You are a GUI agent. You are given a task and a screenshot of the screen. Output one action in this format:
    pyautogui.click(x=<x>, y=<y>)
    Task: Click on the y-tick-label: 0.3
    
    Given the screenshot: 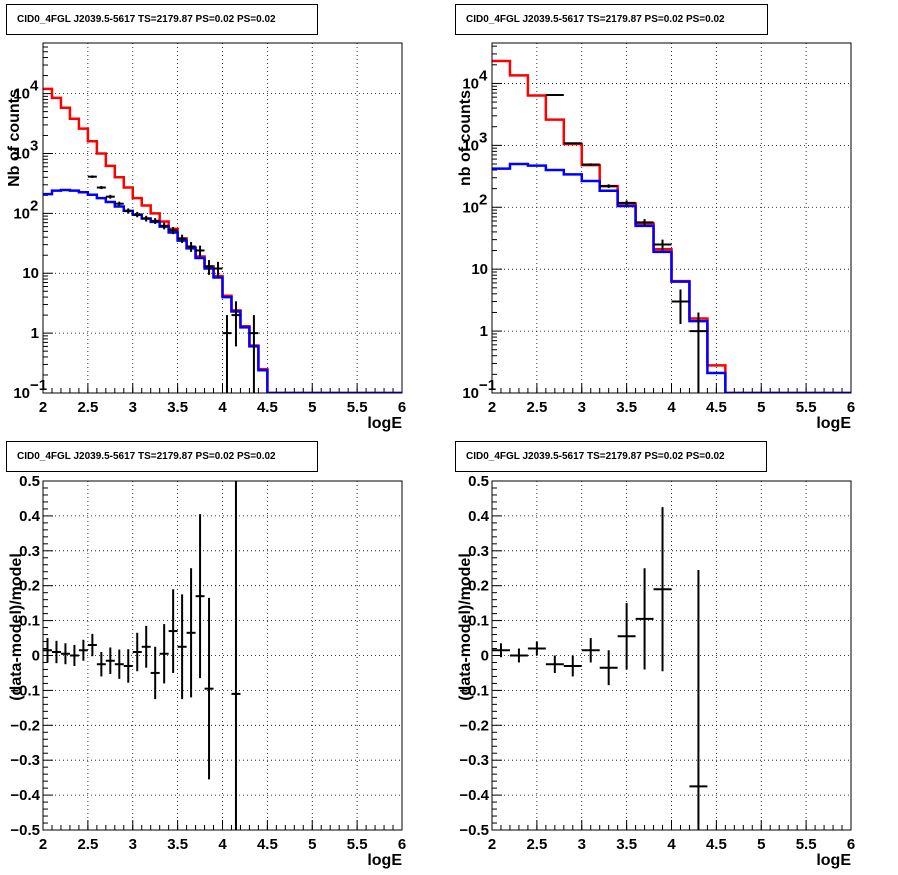 What is the action you would take?
    pyautogui.click(x=478, y=551)
    